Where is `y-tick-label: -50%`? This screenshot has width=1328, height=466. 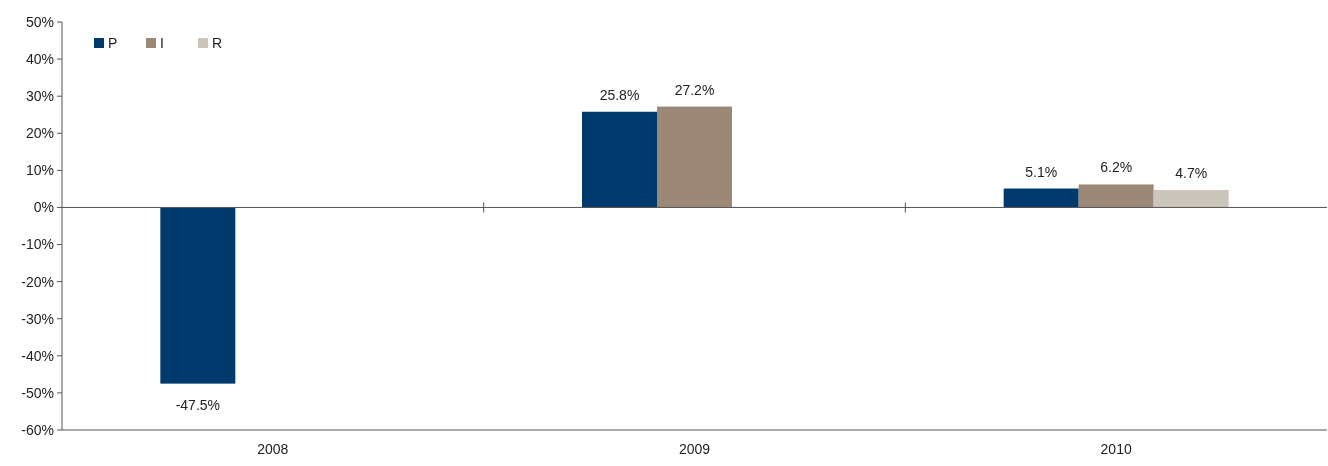 y-tick-label: -50% is located at coordinates (37, 392).